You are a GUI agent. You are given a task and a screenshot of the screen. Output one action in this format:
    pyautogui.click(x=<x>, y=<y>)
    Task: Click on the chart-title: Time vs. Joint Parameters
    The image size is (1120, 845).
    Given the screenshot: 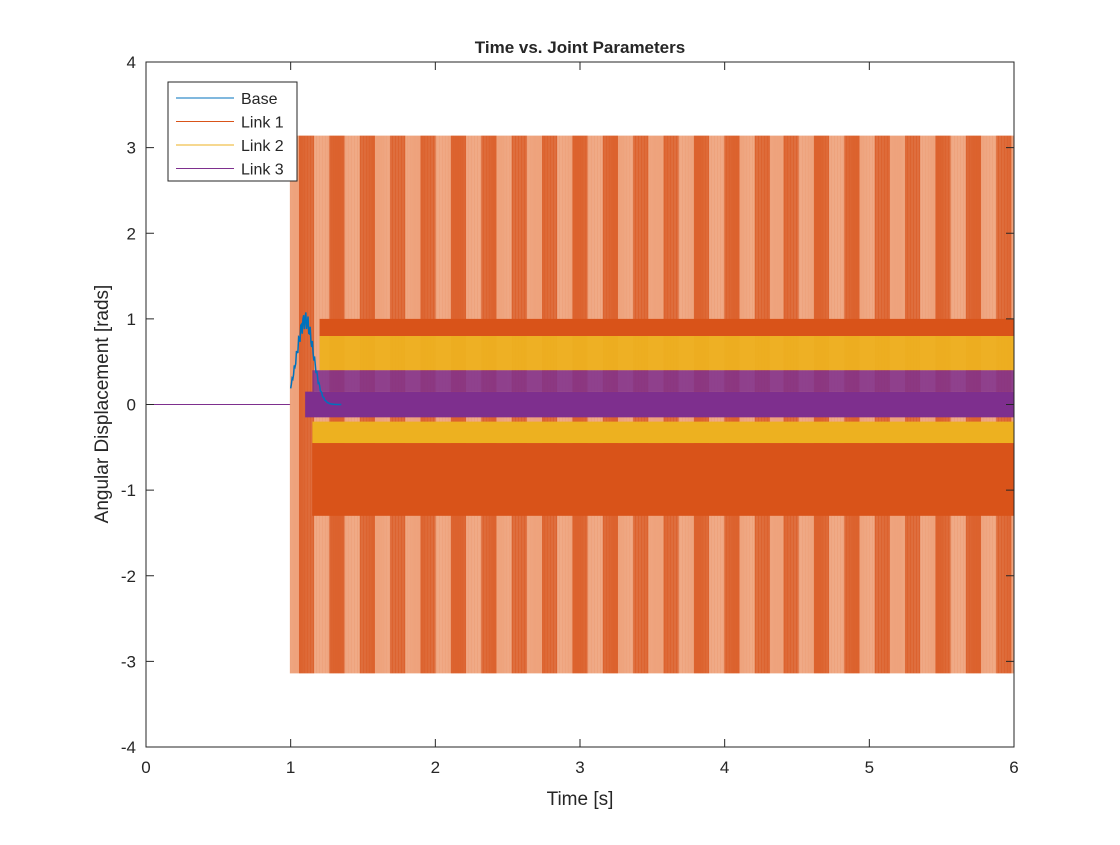 What is the action you would take?
    pyautogui.click(x=580, y=47)
    